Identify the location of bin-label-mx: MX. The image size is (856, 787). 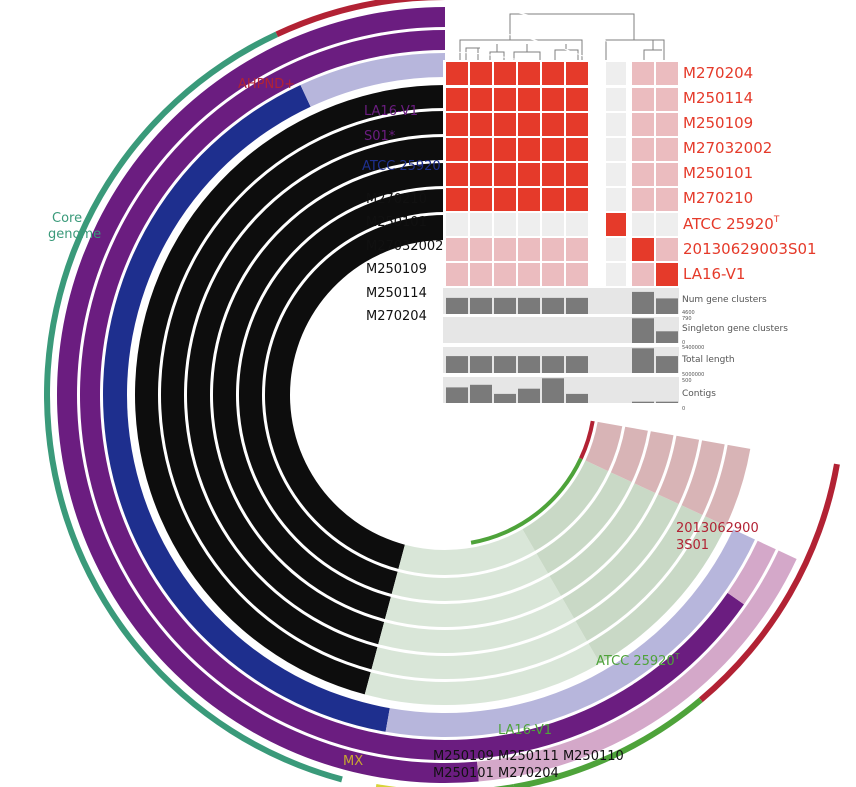
(353, 761).